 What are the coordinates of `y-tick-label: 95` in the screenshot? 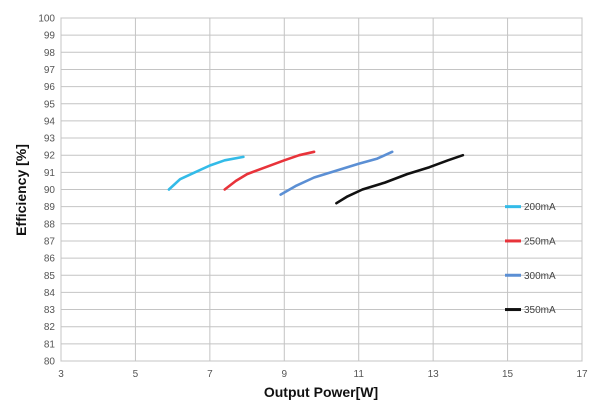 It's located at (50, 104).